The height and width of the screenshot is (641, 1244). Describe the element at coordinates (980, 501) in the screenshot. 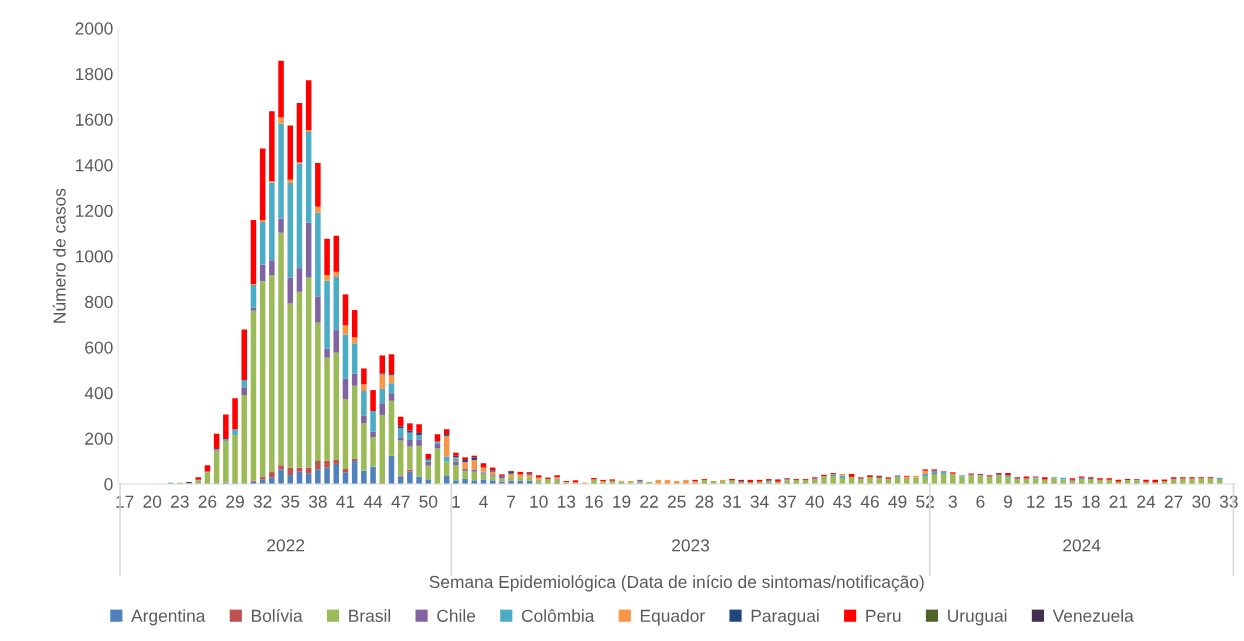

I see `x-tick-label: 6` at that location.